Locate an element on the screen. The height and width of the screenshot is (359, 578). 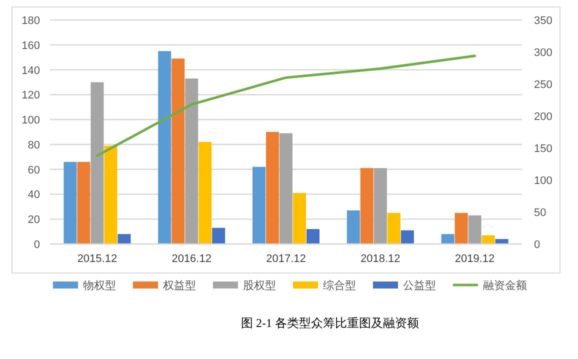
y2-tick-label: 50 is located at coordinates (540, 213).